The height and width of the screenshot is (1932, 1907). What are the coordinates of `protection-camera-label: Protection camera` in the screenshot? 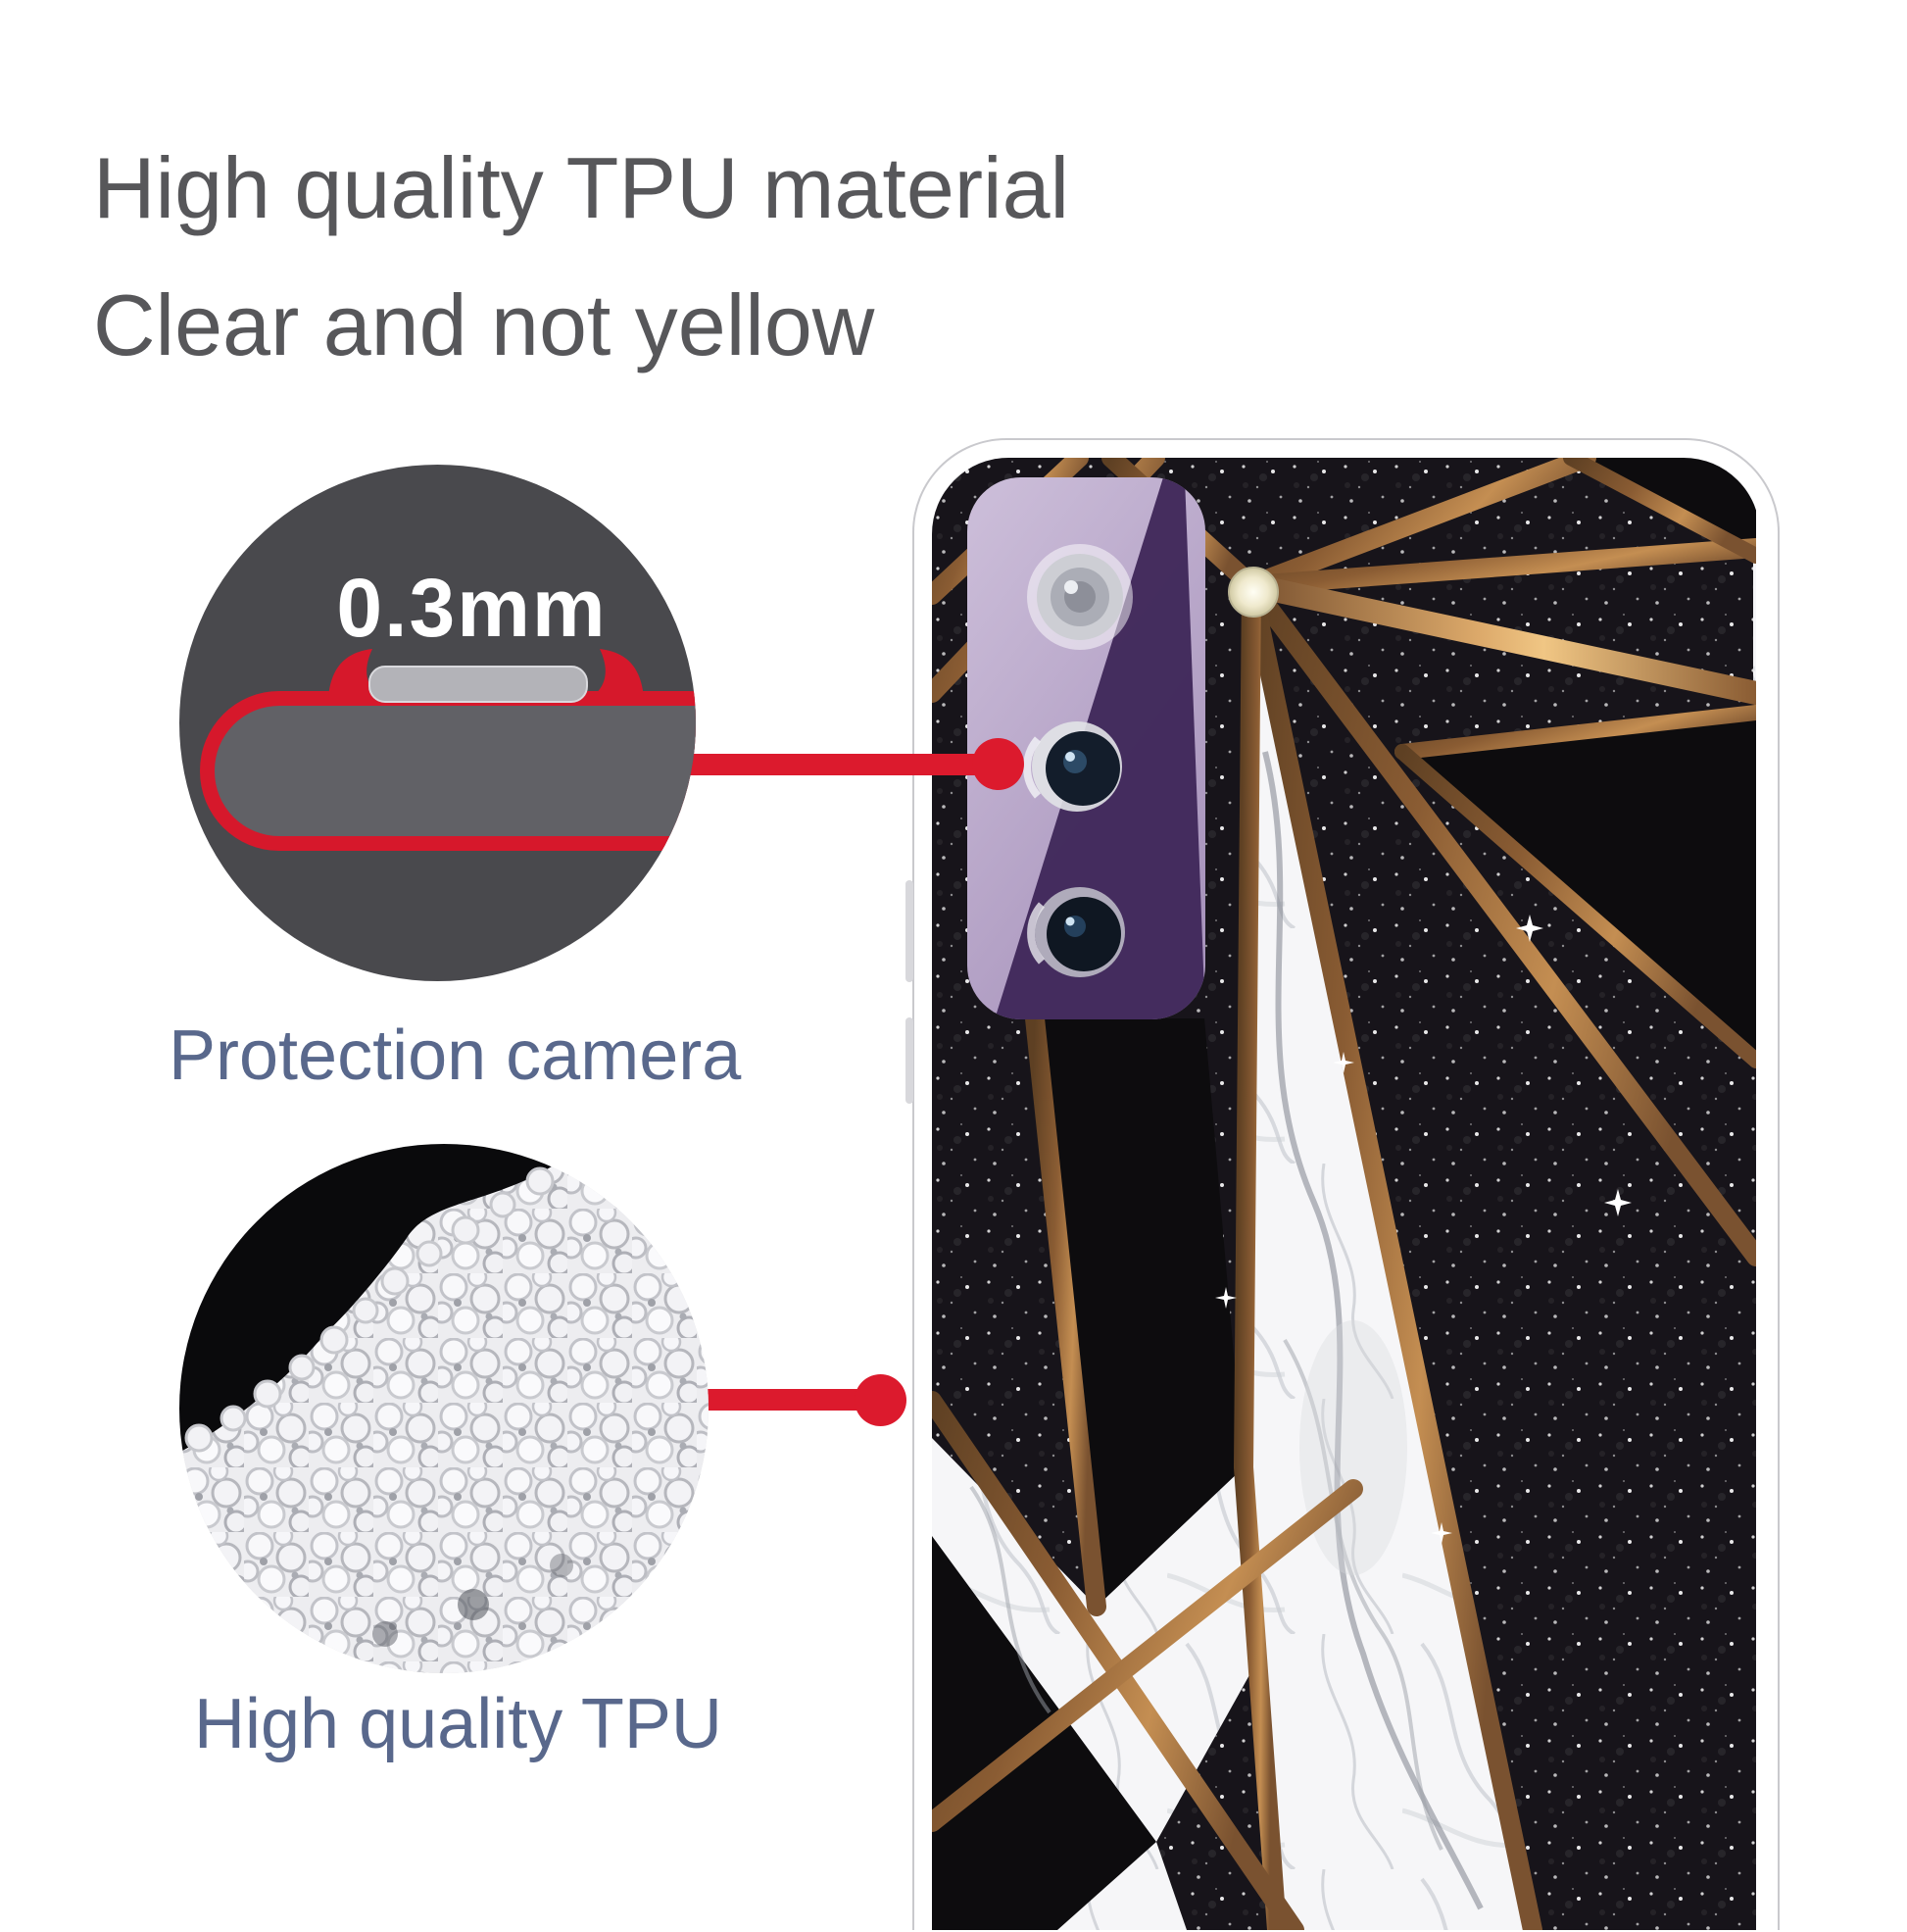 It's located at (455, 1055).